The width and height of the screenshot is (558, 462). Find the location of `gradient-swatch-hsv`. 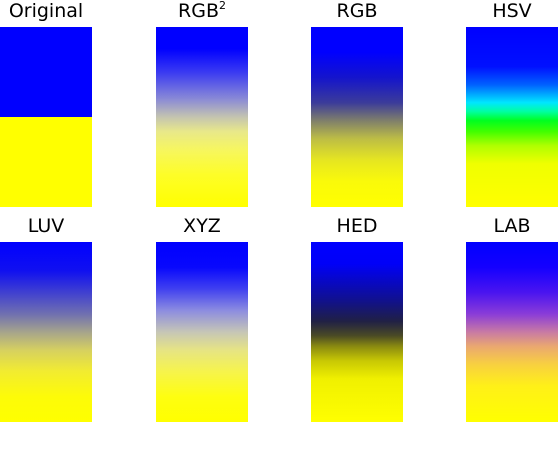

gradient-swatch-hsv is located at coordinates (512, 117).